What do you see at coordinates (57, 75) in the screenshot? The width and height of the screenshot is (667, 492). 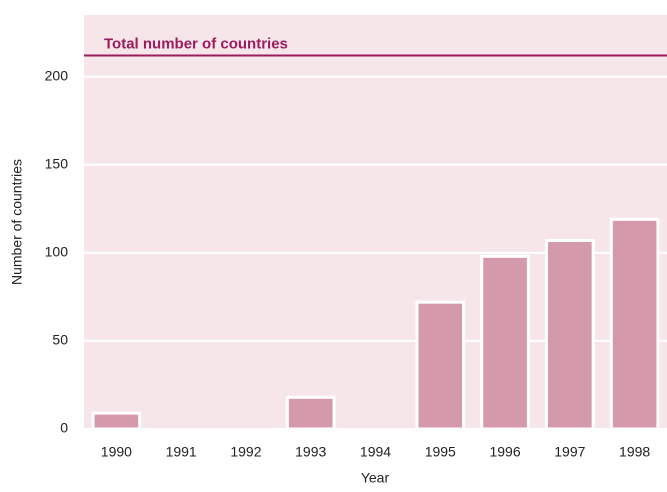 I see `y-tick-label: 200` at bounding box center [57, 75].